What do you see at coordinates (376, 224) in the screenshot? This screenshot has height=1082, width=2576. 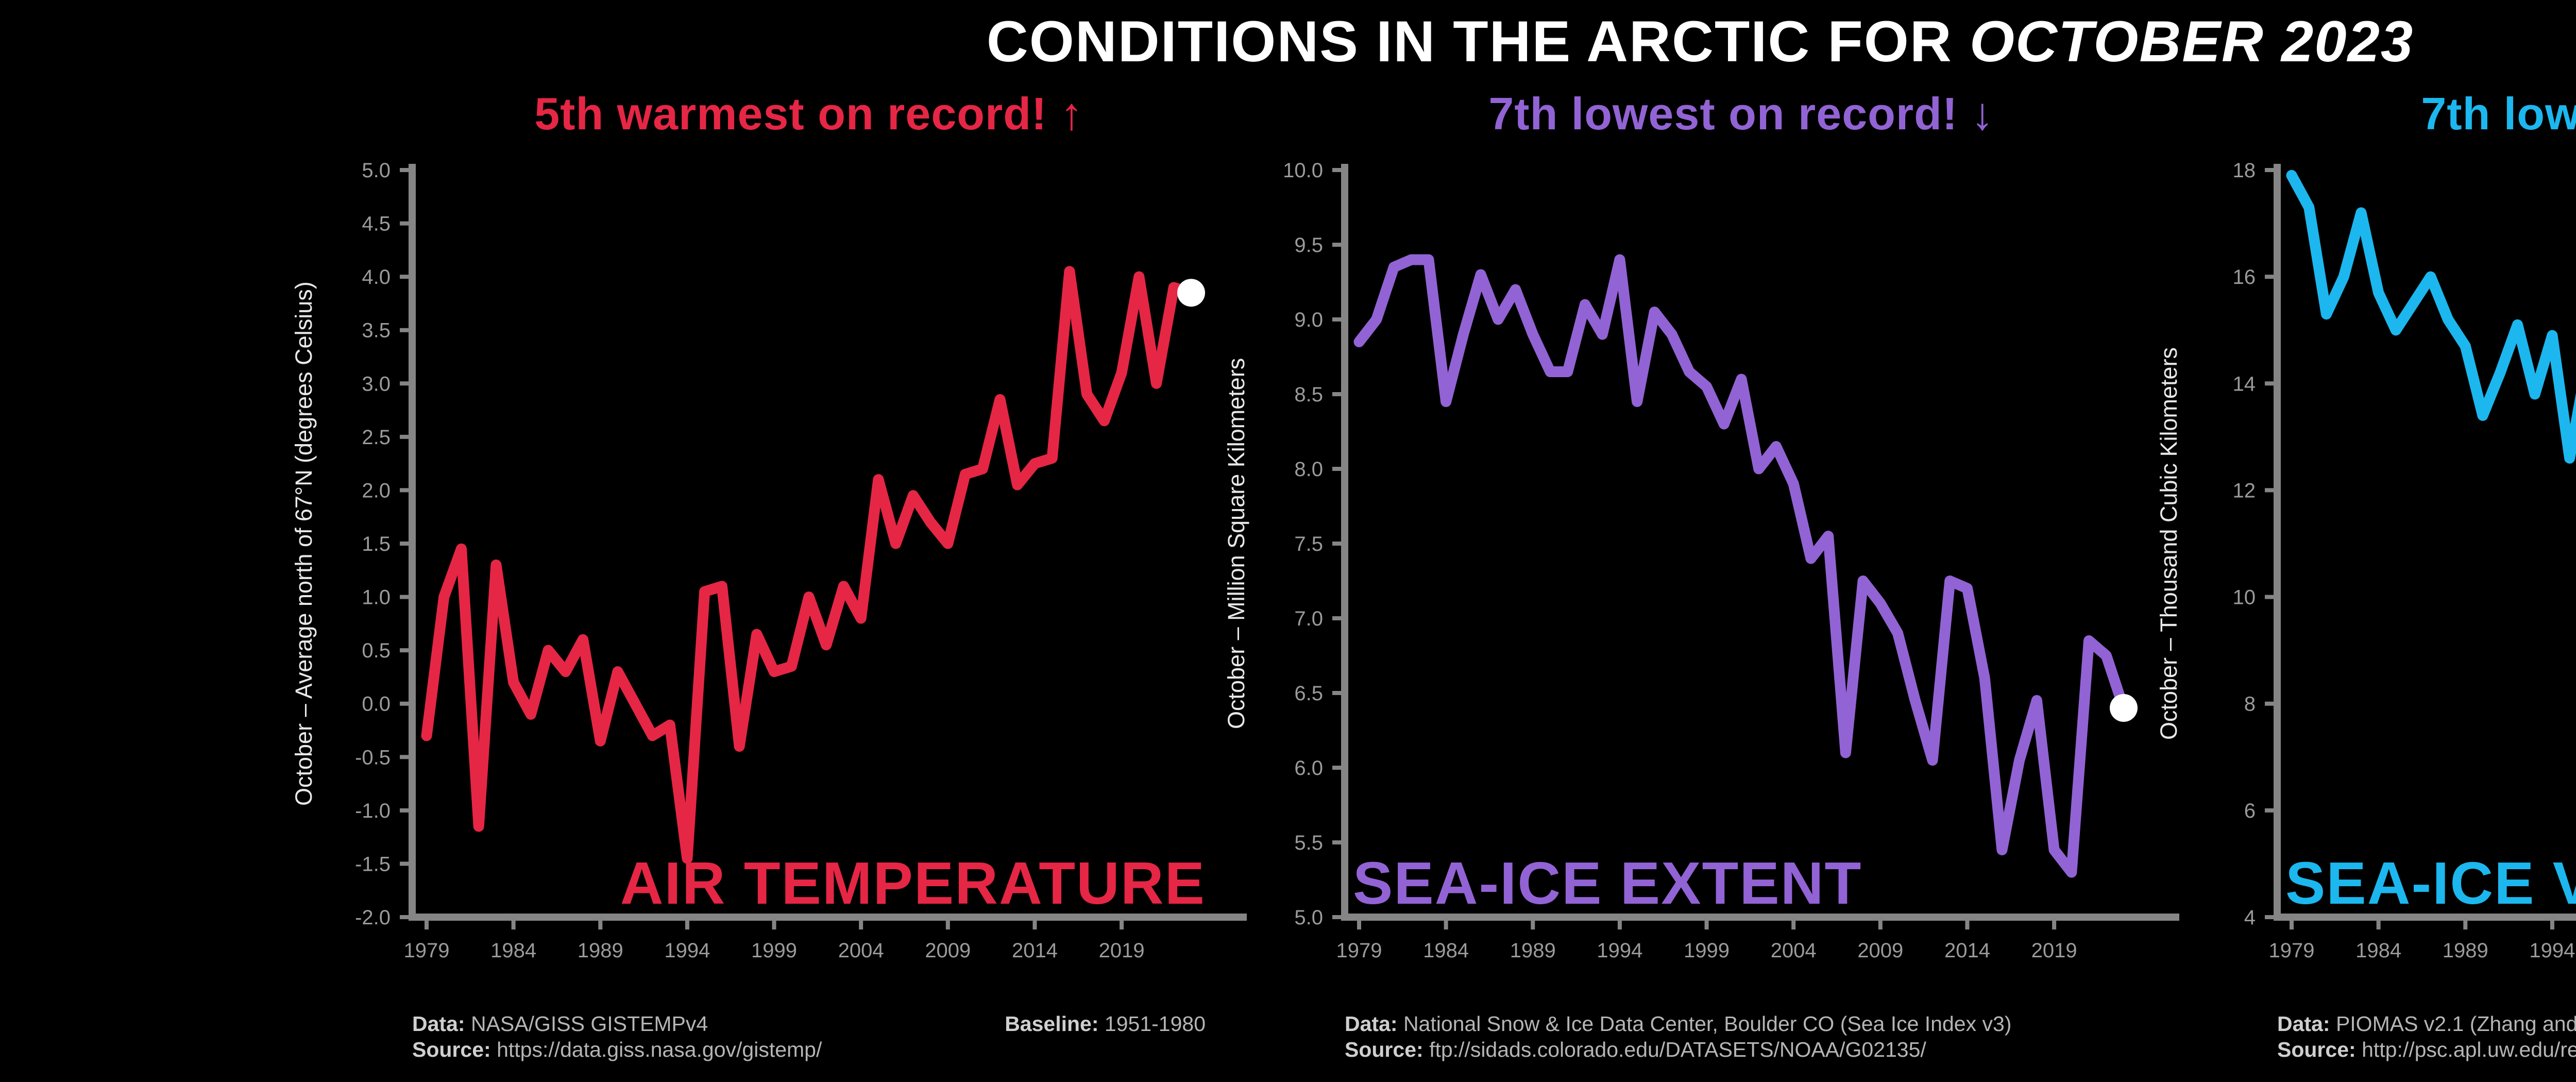 I see `y-tick-label: 4.5` at bounding box center [376, 224].